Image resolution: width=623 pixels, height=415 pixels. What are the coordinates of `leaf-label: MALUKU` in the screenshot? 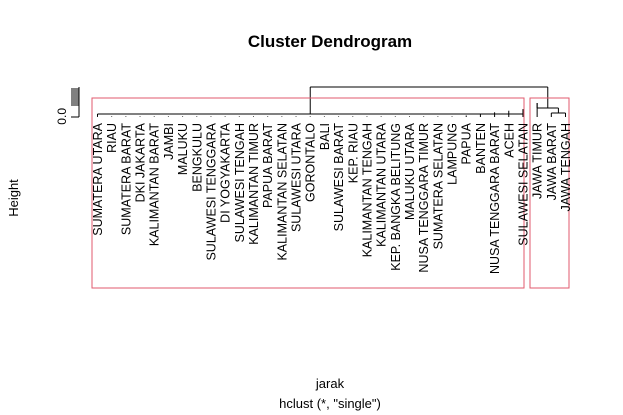 It's located at (183, 149).